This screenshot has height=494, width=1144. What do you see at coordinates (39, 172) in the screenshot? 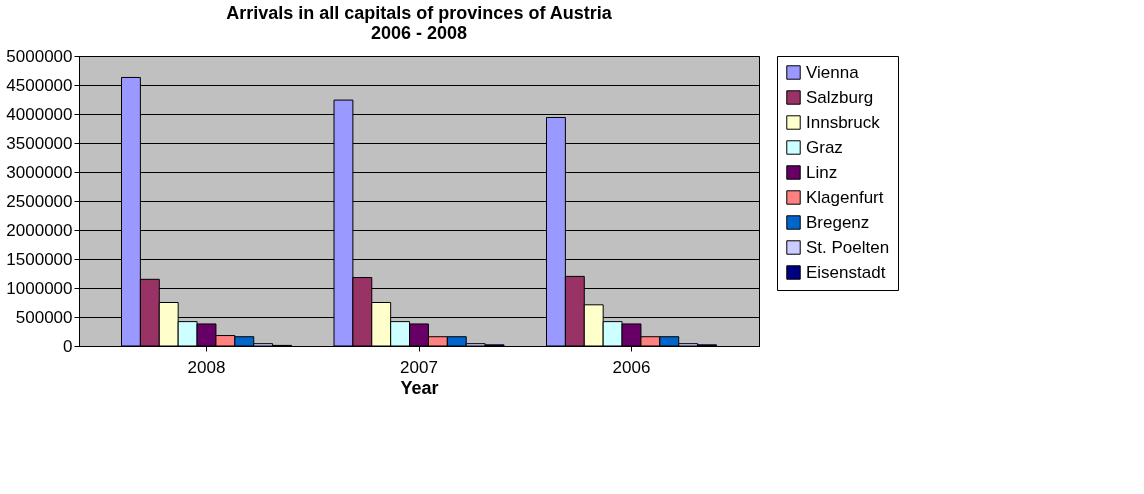
I see `y-tick-label: 3000000` at bounding box center [39, 172].